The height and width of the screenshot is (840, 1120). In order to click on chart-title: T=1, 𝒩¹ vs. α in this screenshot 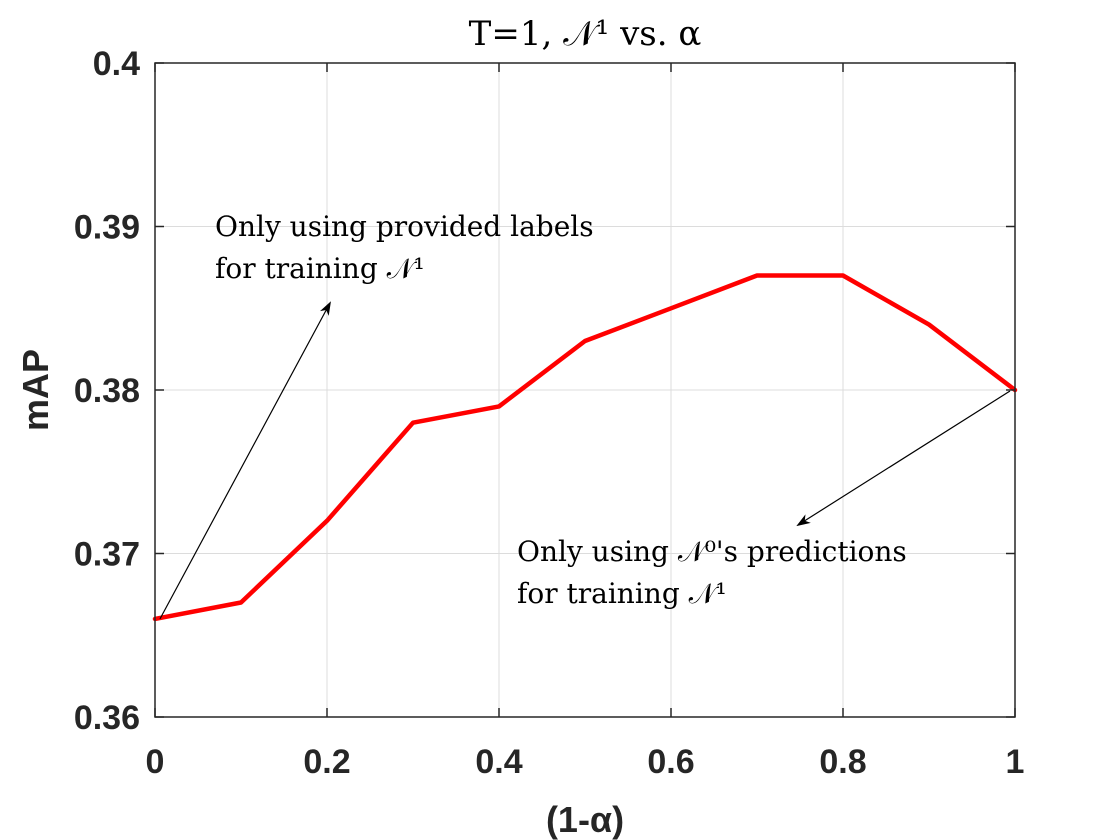, I will do `click(585, 34)`.